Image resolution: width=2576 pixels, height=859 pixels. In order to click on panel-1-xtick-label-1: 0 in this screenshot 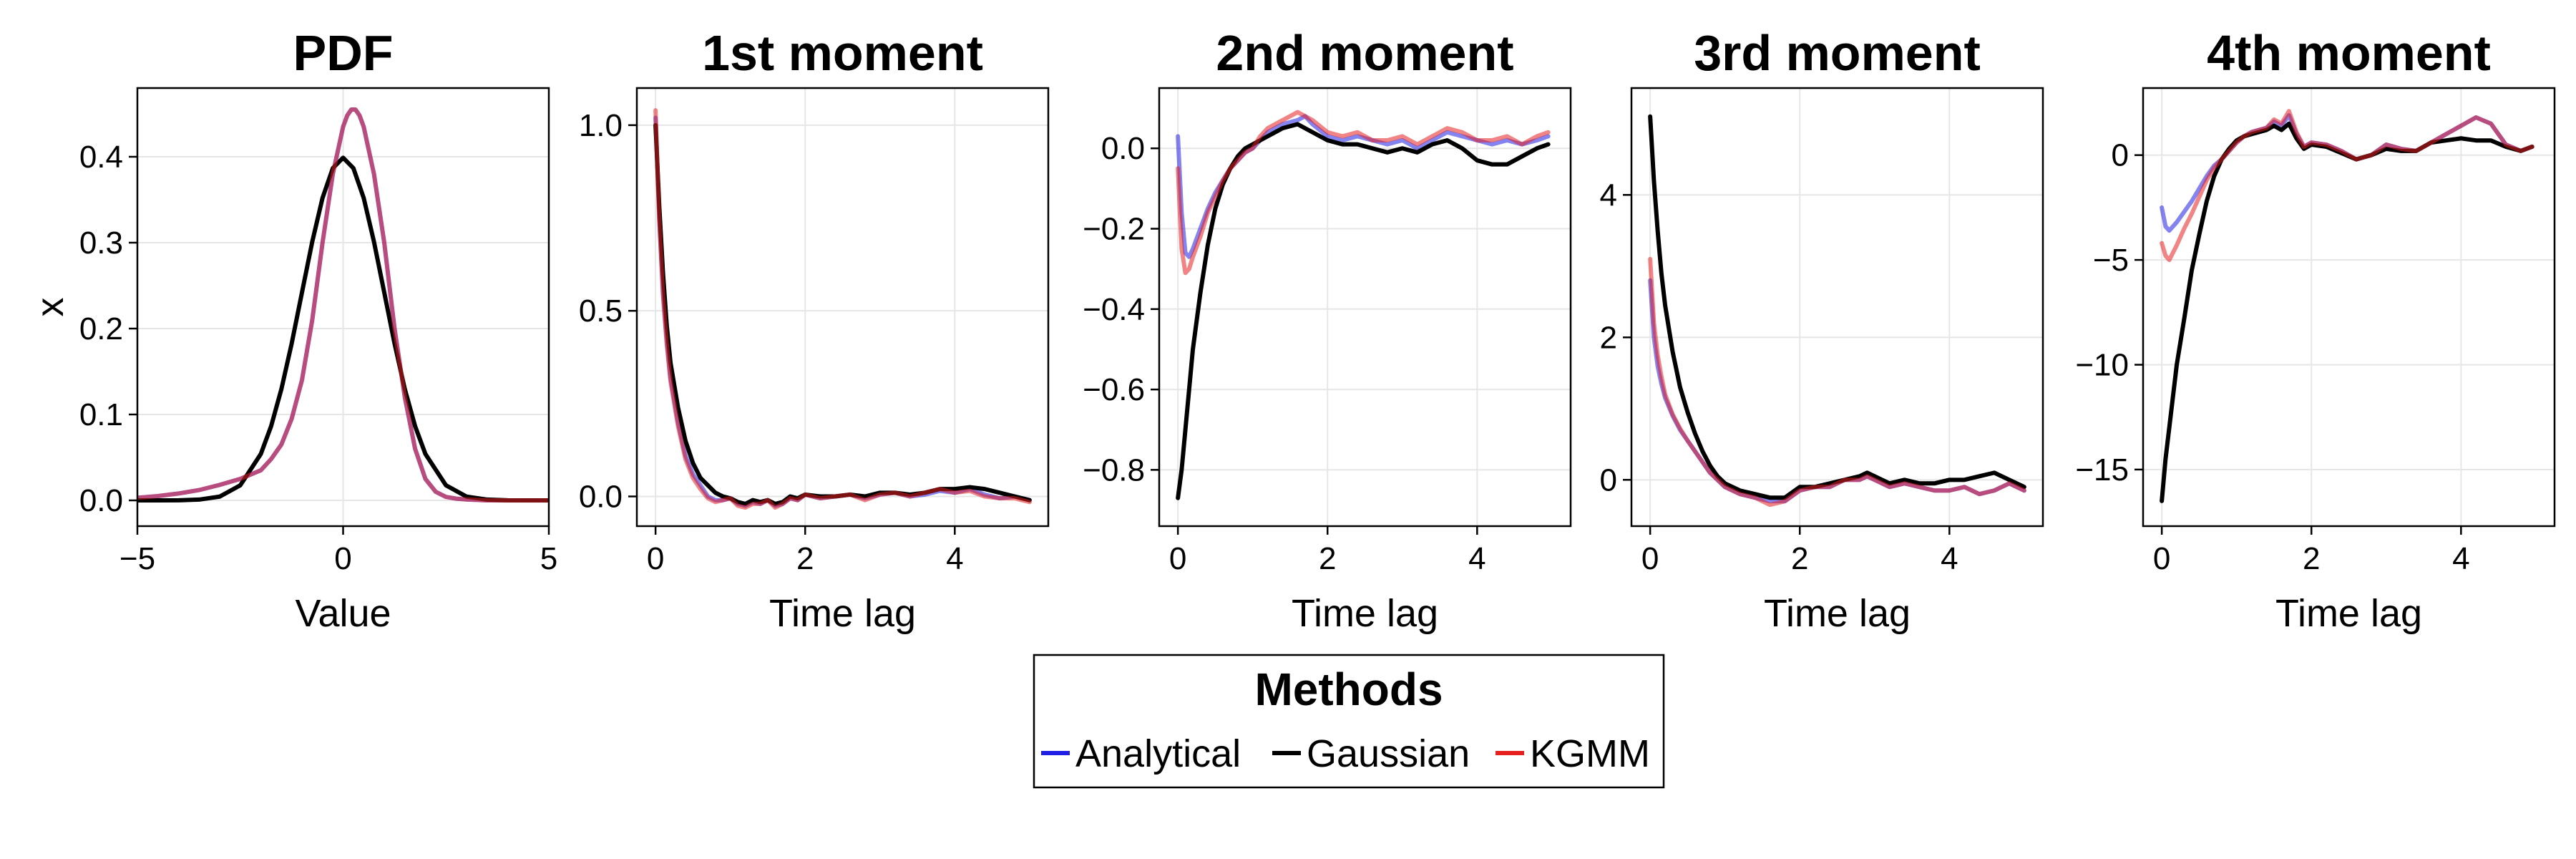, I will do `click(342, 558)`.